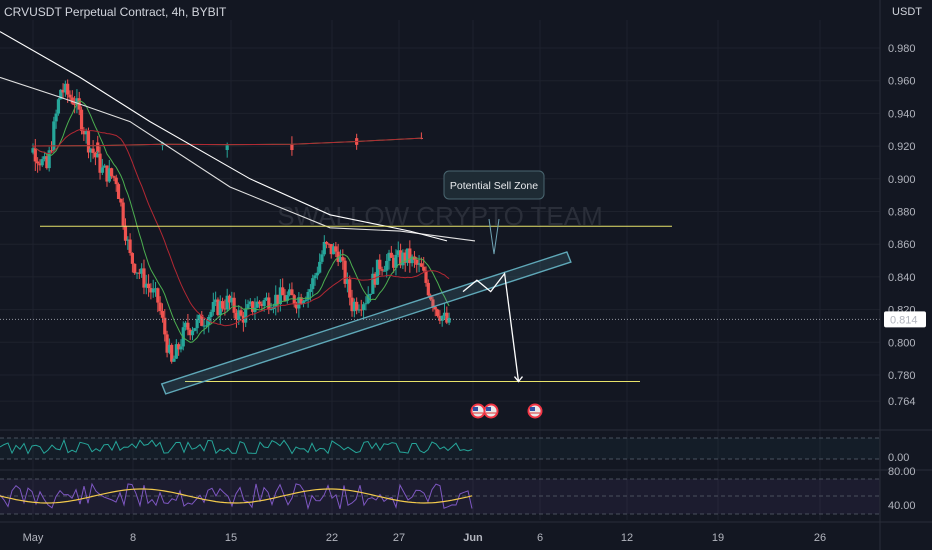 Image resolution: width=932 pixels, height=550 pixels. What do you see at coordinates (902, 506) in the screenshot?
I see `osc2-tick-label: 40.00` at bounding box center [902, 506].